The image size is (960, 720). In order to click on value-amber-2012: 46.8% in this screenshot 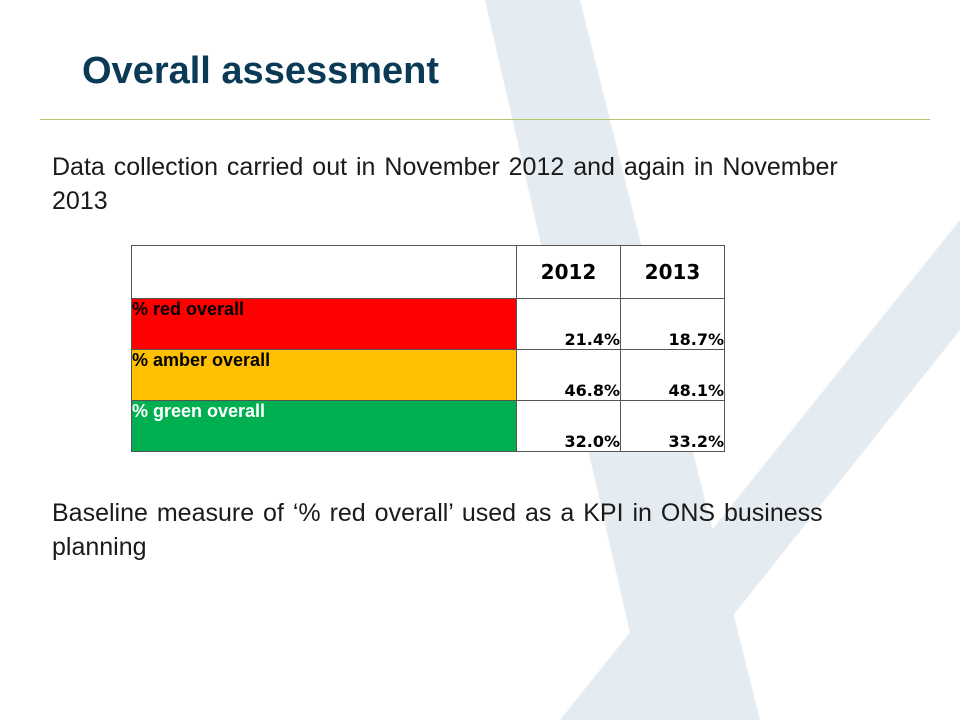, I will do `click(568, 375)`.